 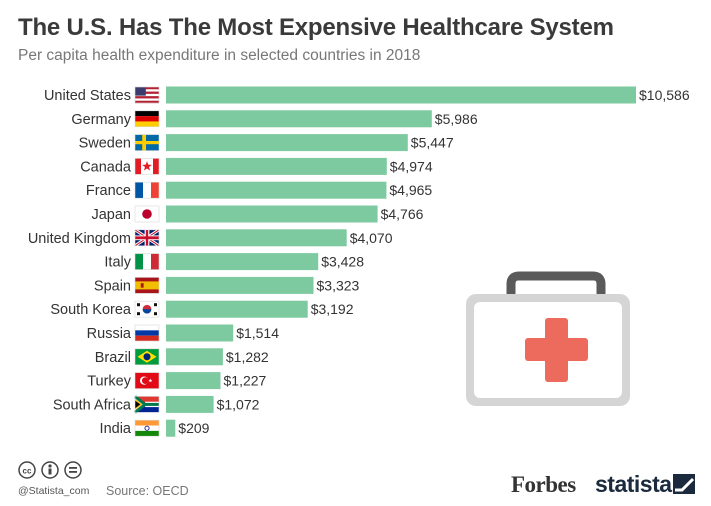 What do you see at coordinates (117, 263) in the screenshot?
I see `category-label-italy: Italy` at bounding box center [117, 263].